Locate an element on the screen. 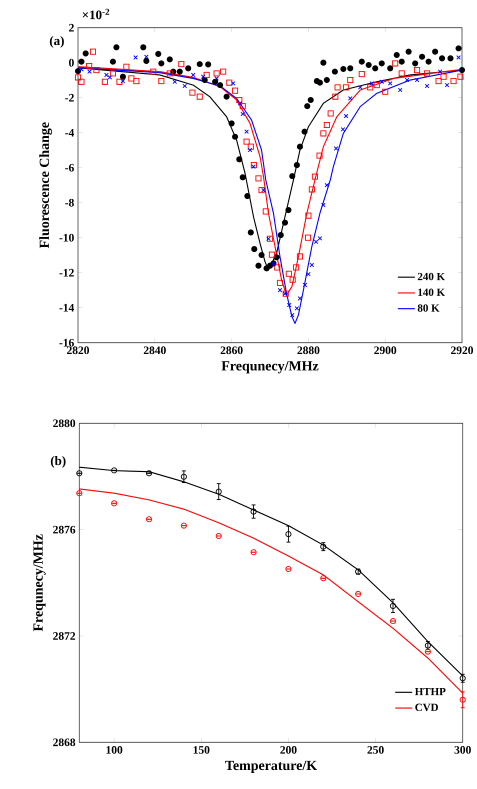  text: (a) is located at coordinates (57, 42).